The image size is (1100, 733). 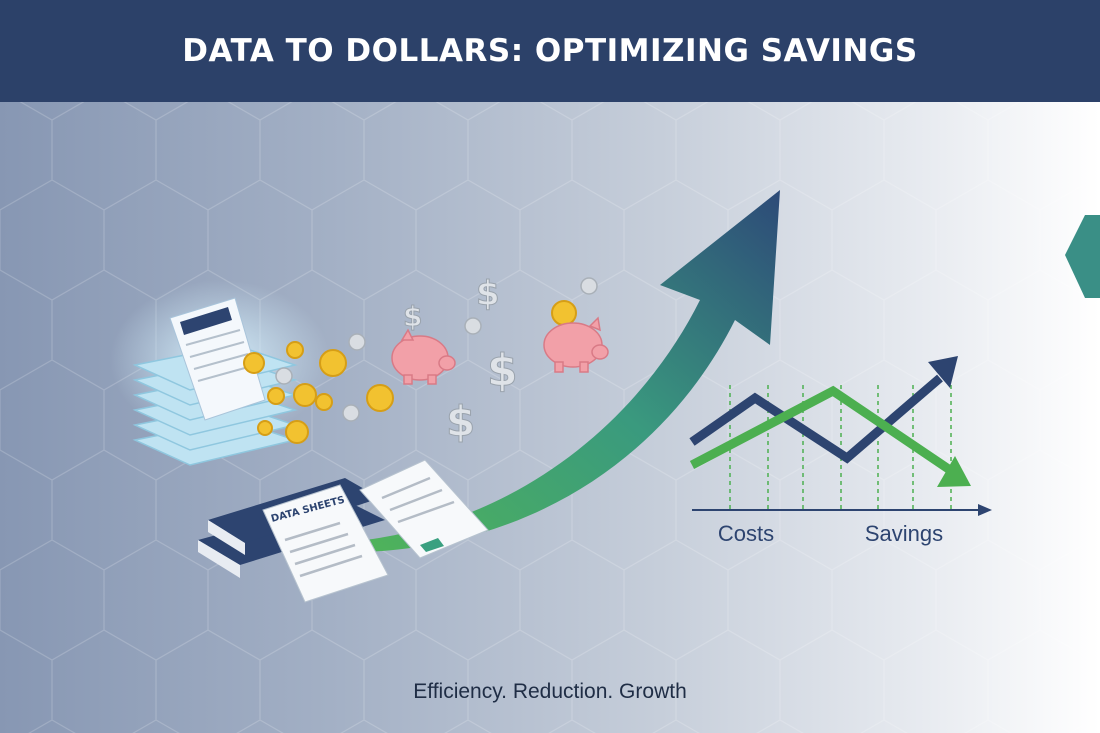 I want to click on dollar-sign-icon: $ $ $ $, so click(x=461, y=360).